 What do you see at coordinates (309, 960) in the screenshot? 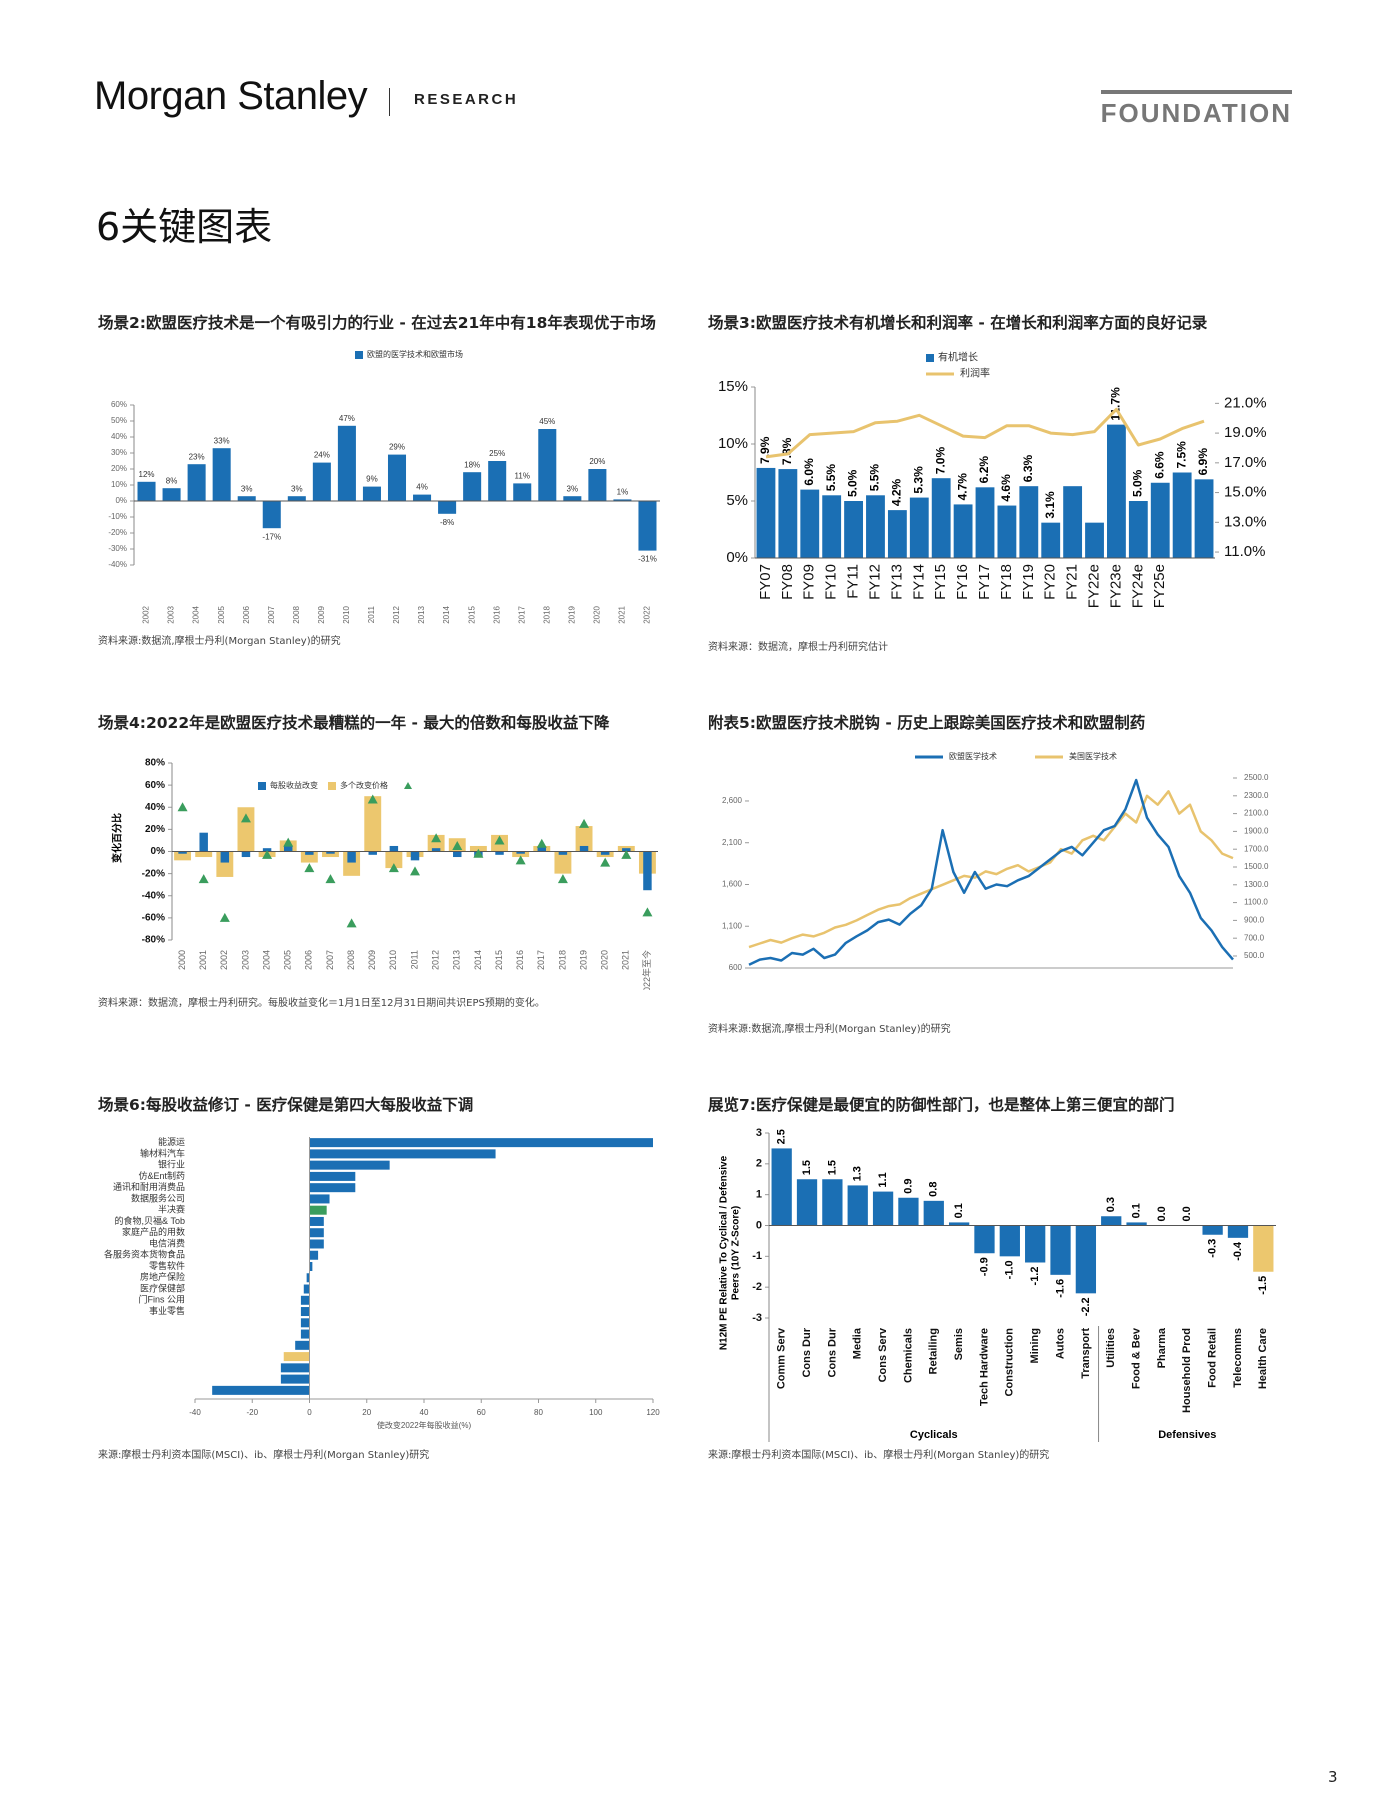
I see `x-tick-label: 2006` at bounding box center [309, 960].